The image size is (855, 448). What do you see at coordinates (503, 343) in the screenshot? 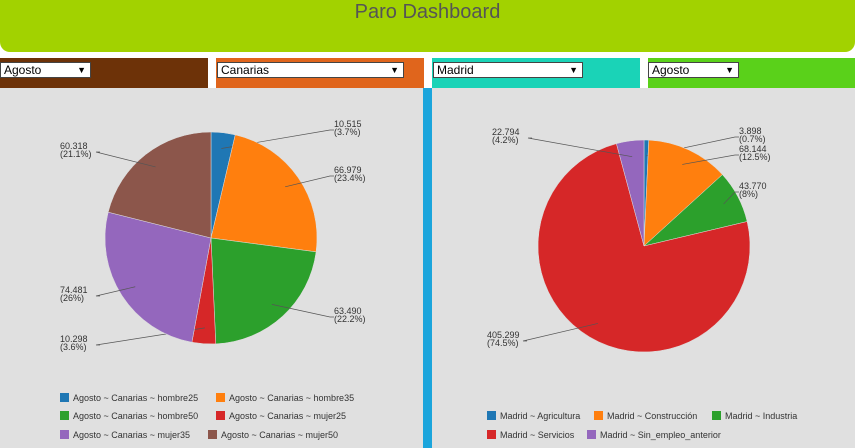
I see `slice-percent-label: (74.5%)` at bounding box center [503, 343].